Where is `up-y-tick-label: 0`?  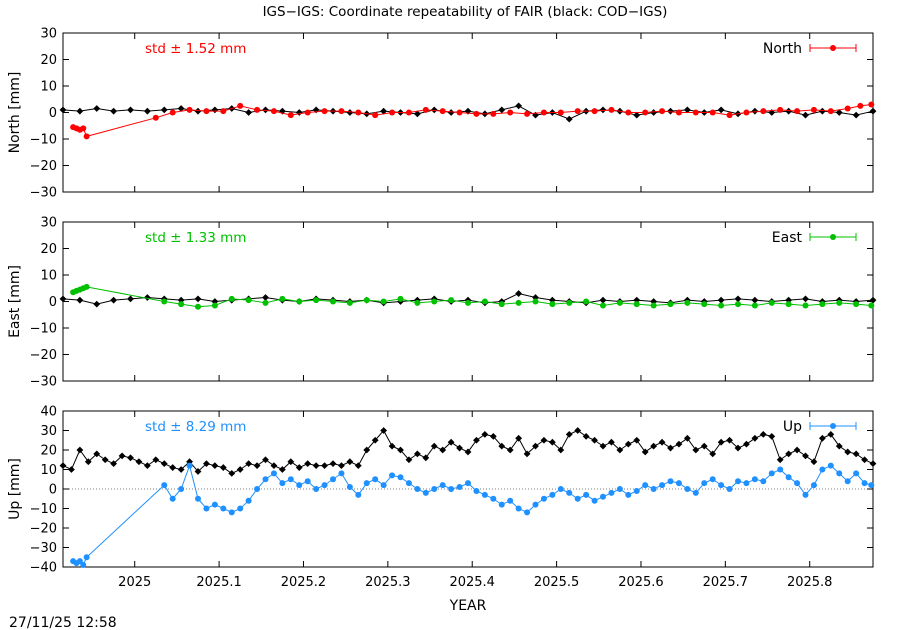 up-y-tick-label: 0 is located at coordinates (53, 490).